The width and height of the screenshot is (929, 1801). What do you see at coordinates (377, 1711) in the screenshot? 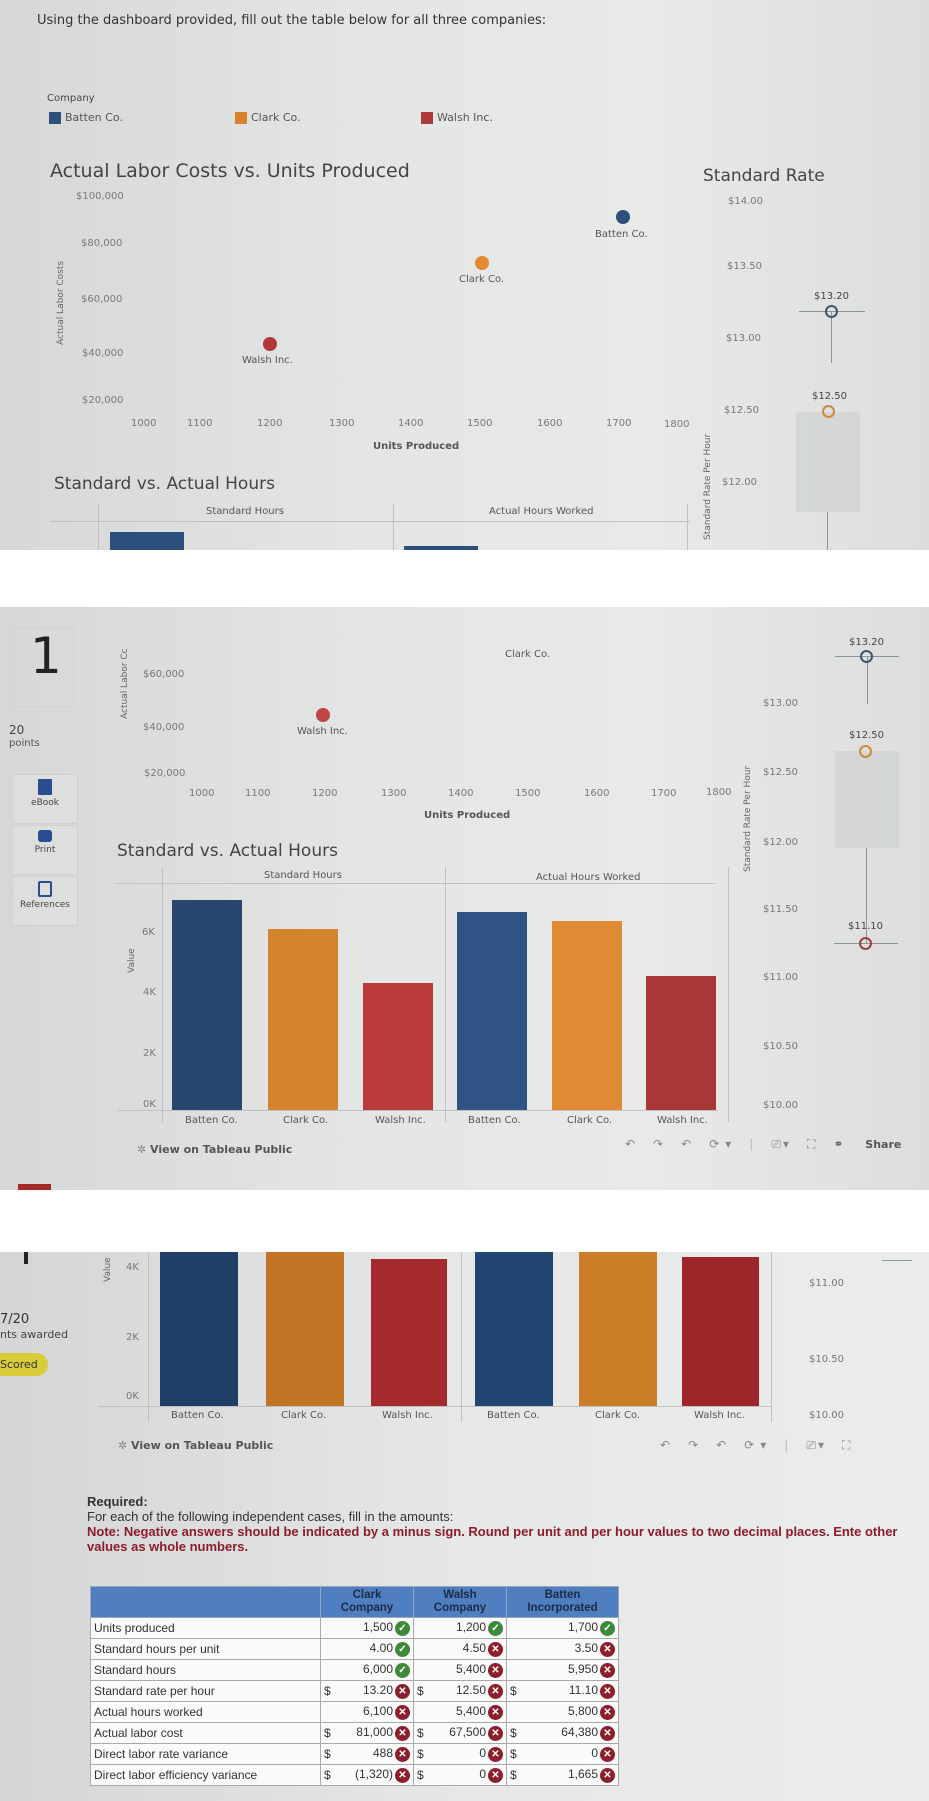
I see `answer-value: 6,100` at bounding box center [377, 1711].